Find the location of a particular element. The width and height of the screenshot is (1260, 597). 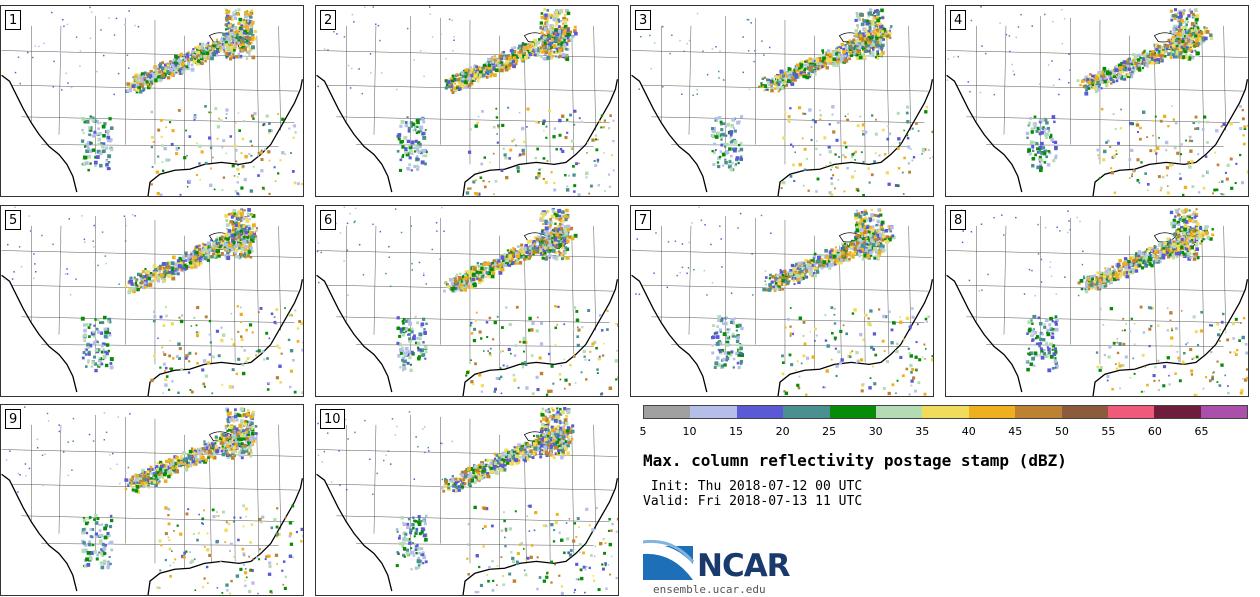

panel-label: 10 is located at coordinates (332, 419).